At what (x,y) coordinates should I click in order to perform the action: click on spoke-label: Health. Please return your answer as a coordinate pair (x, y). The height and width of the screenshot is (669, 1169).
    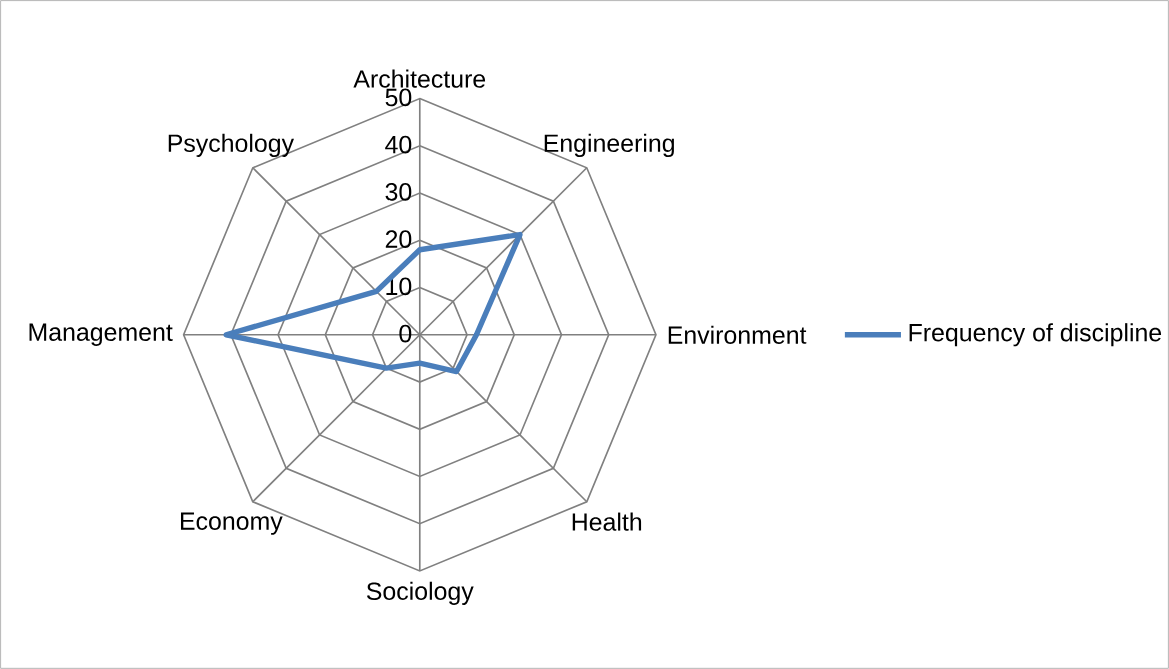
    Looking at the image, I should click on (607, 521).